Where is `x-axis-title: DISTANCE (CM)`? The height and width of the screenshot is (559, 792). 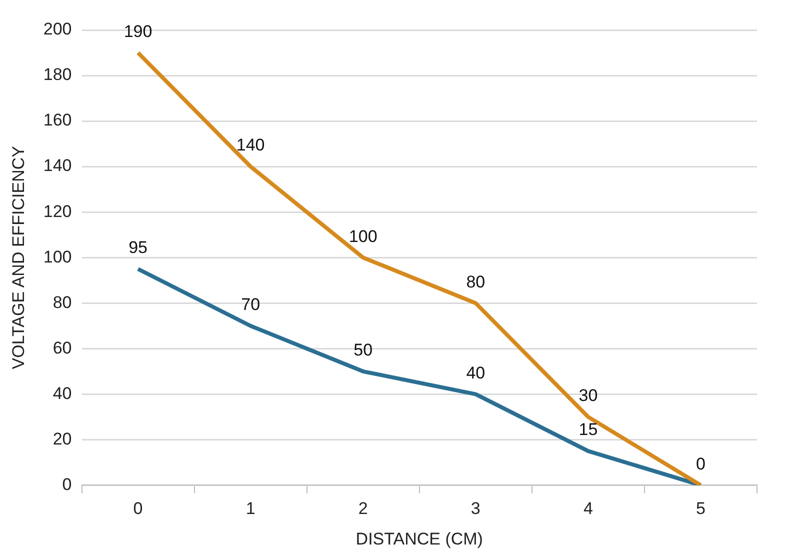 x-axis-title: DISTANCE (CM) is located at coordinates (419, 538).